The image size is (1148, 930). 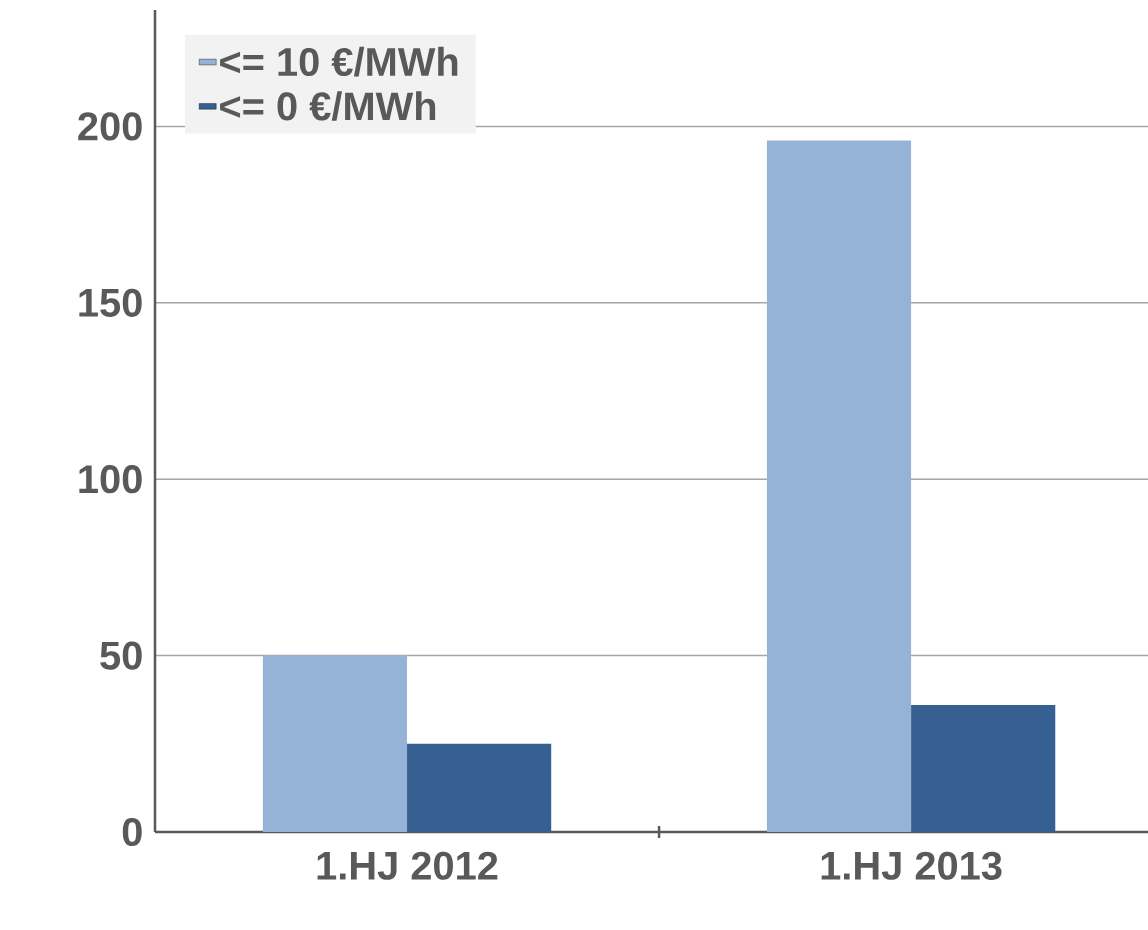 What do you see at coordinates (121, 655) in the screenshot?
I see `y-tick-label: 50` at bounding box center [121, 655].